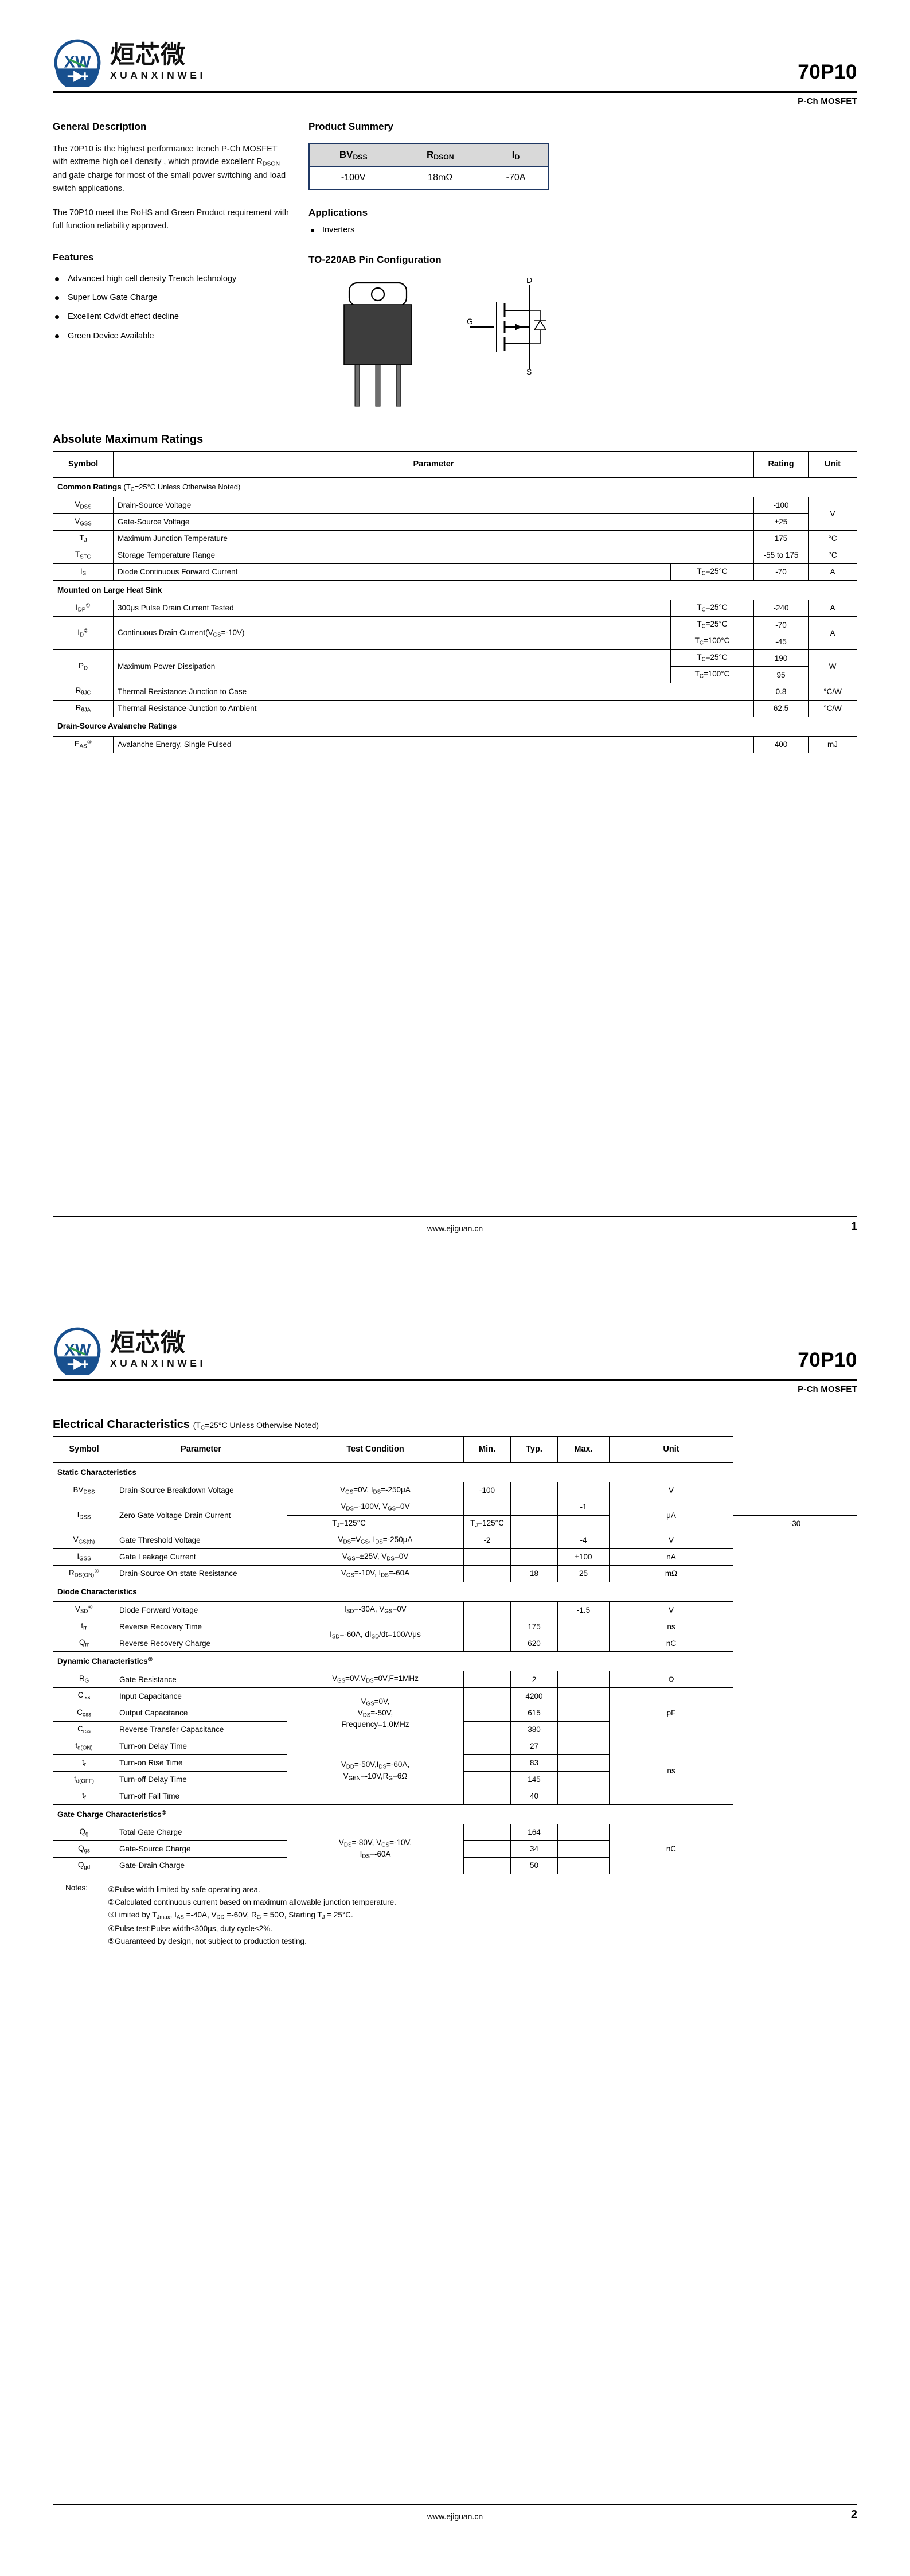 This screenshot has width=910, height=2576. I want to click on part-number: 70P10, so click(827, 1360).